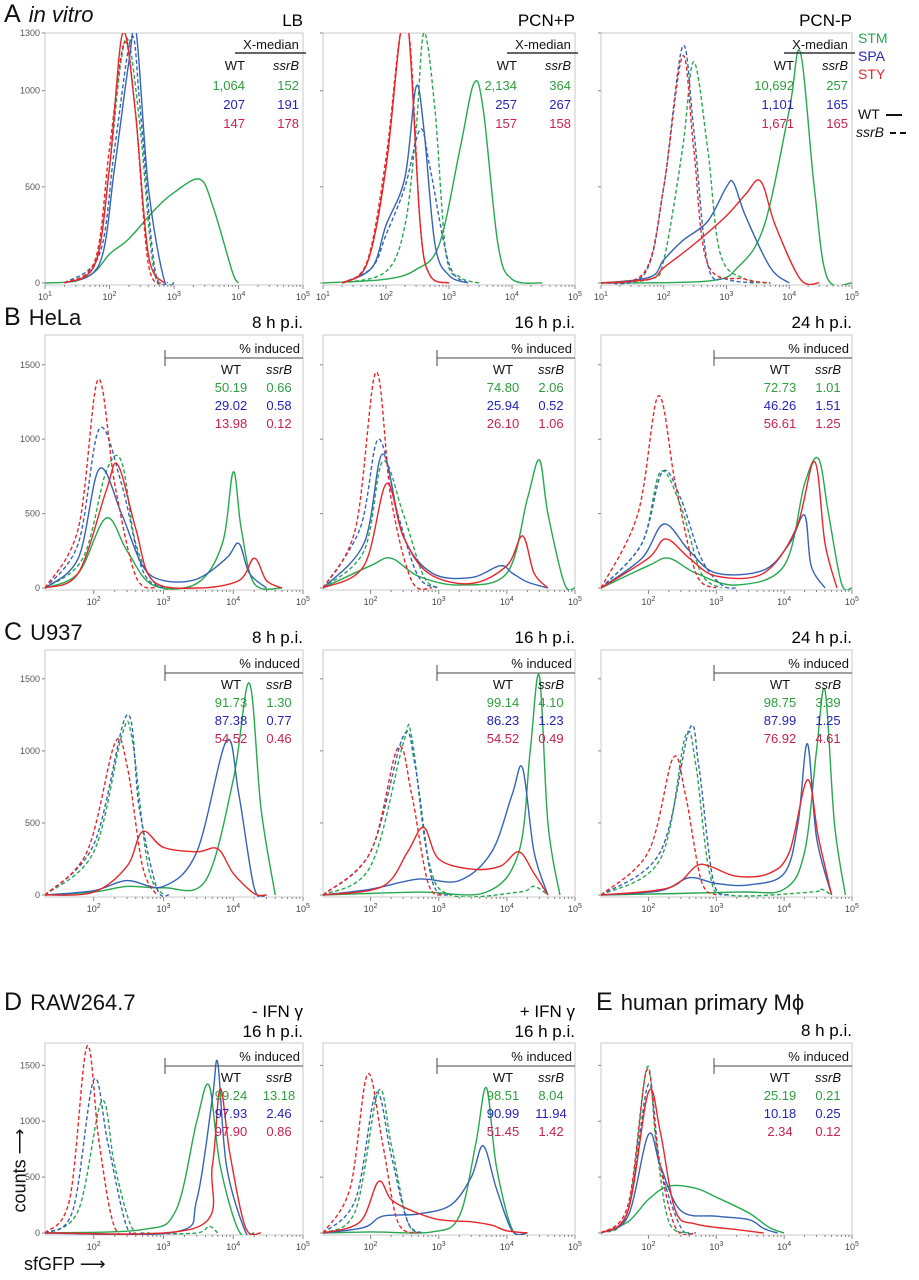 Image resolution: width=919 pixels, height=1280 pixels. I want to click on value-wt: 54.52, so click(231, 738).